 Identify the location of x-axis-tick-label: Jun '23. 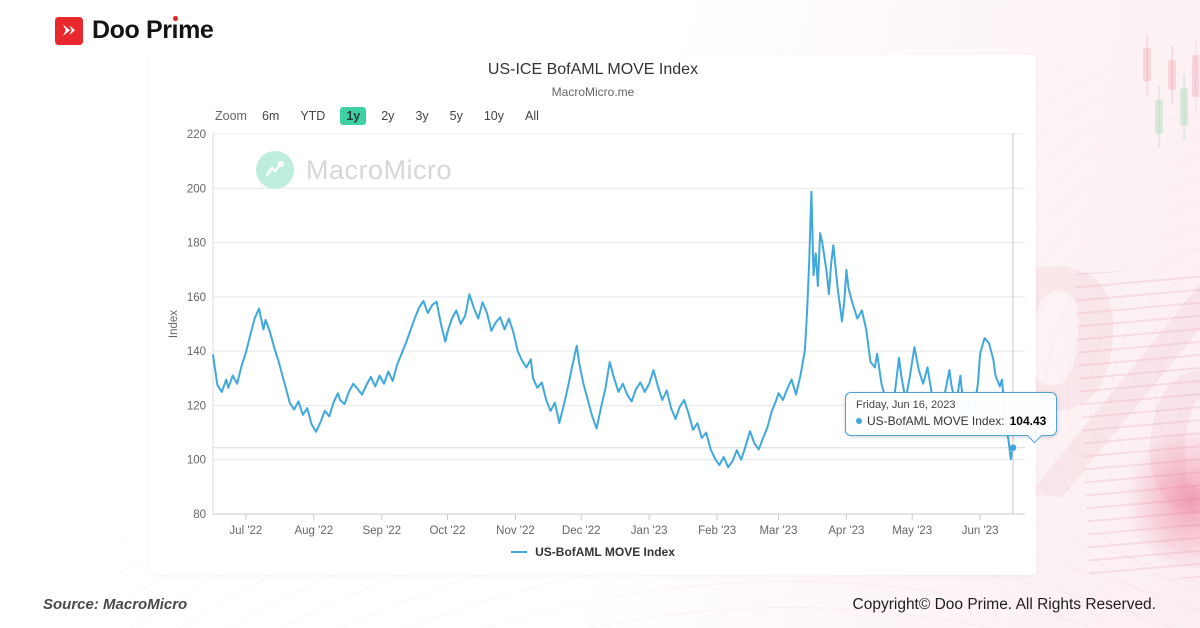
(980, 531).